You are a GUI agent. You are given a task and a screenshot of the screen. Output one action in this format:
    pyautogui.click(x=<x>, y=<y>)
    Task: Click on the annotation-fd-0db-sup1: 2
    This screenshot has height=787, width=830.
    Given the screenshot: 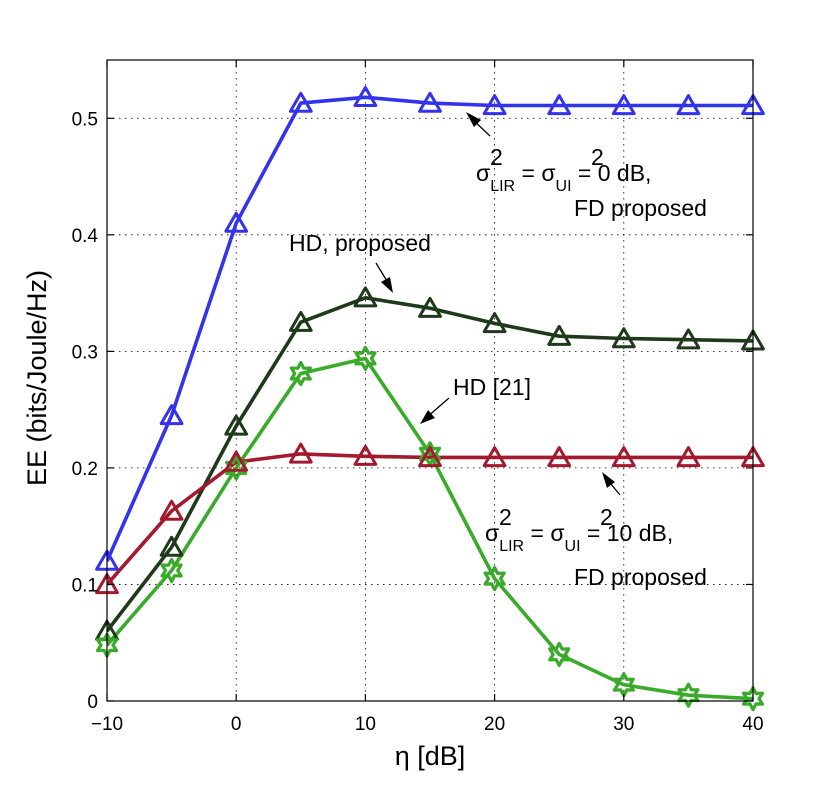 What is the action you would take?
    pyautogui.click(x=496, y=157)
    